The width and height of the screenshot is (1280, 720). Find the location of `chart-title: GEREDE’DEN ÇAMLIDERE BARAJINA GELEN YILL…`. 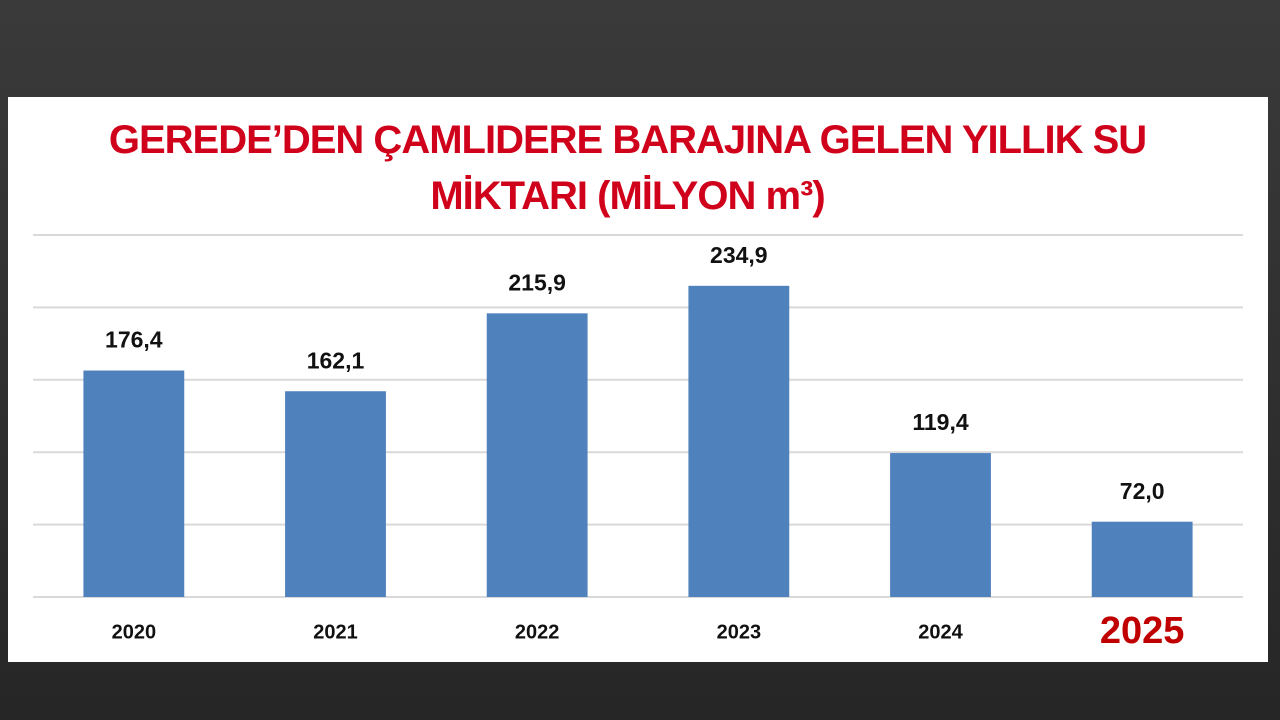

chart-title: GEREDE’DEN ÇAMLIDERE BARAJINA GELEN YILL… is located at coordinates (627, 168).